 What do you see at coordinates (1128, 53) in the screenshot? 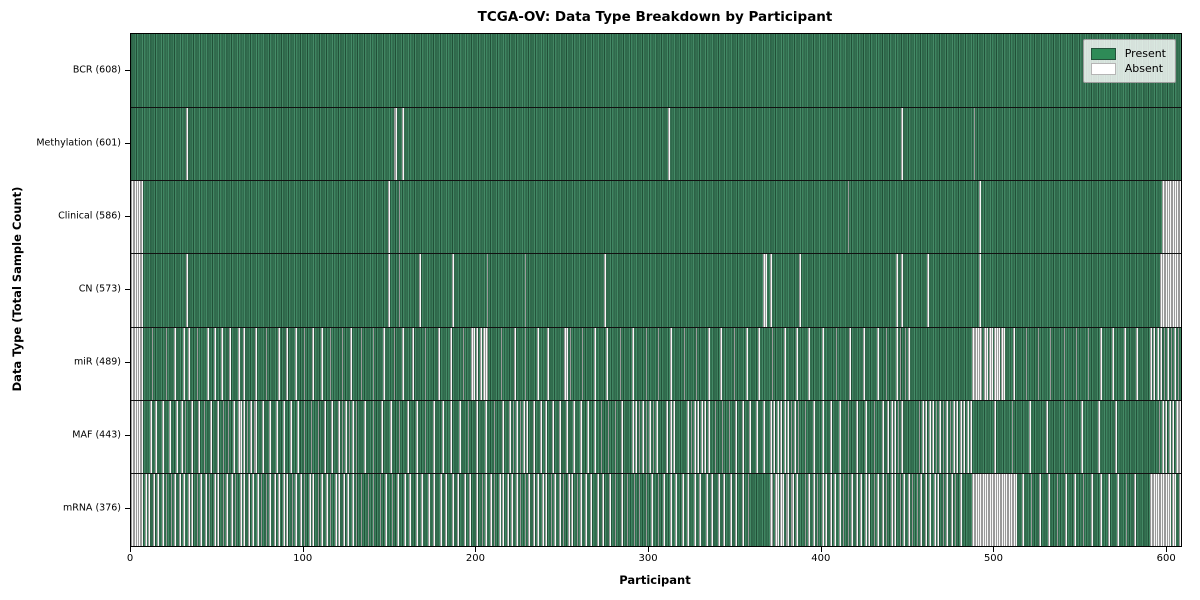
I see `legend-entry-present: Present` at bounding box center [1128, 53].